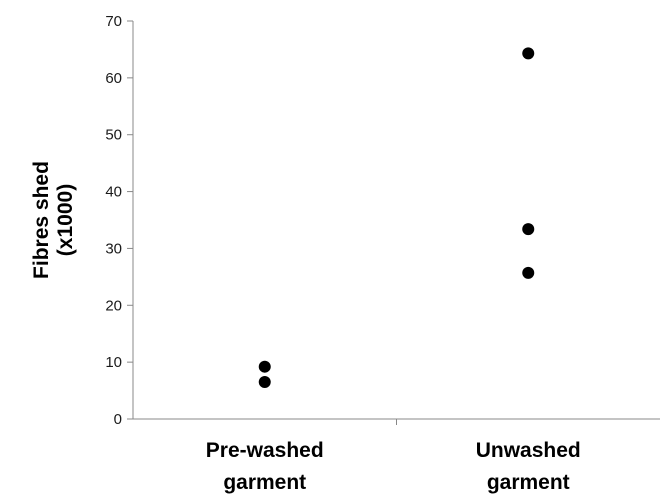 The image size is (663, 497). What do you see at coordinates (41, 220) in the screenshot?
I see `y-axis-title-line-1: Fibres shed` at bounding box center [41, 220].